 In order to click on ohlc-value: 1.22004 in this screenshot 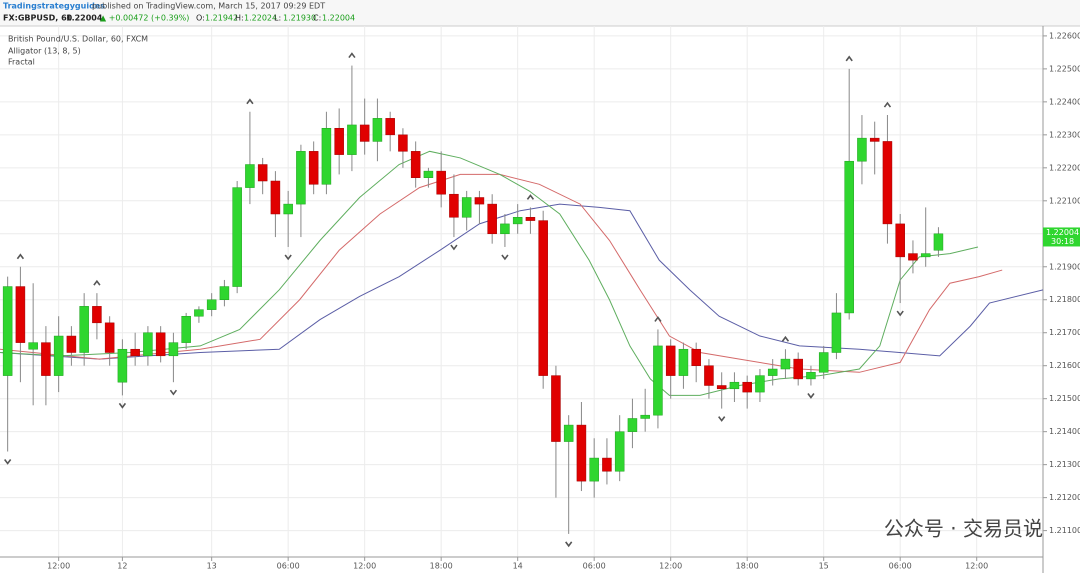, I will do `click(338, 18)`.